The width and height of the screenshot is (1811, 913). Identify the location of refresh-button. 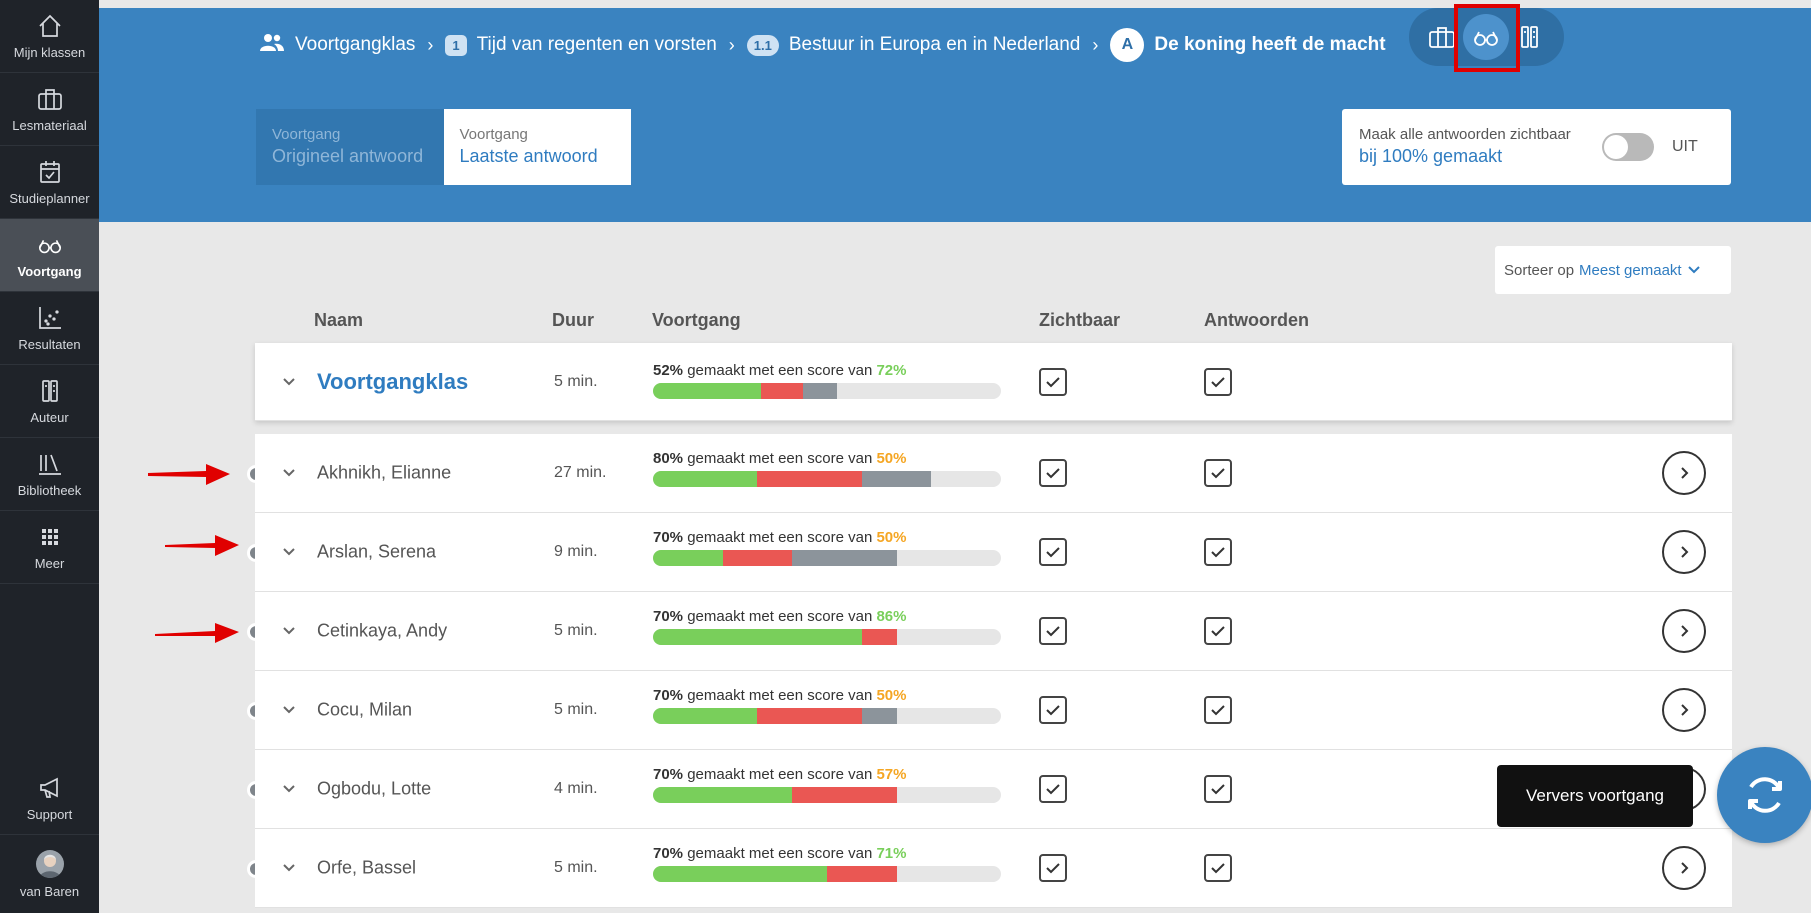
(1764, 795).